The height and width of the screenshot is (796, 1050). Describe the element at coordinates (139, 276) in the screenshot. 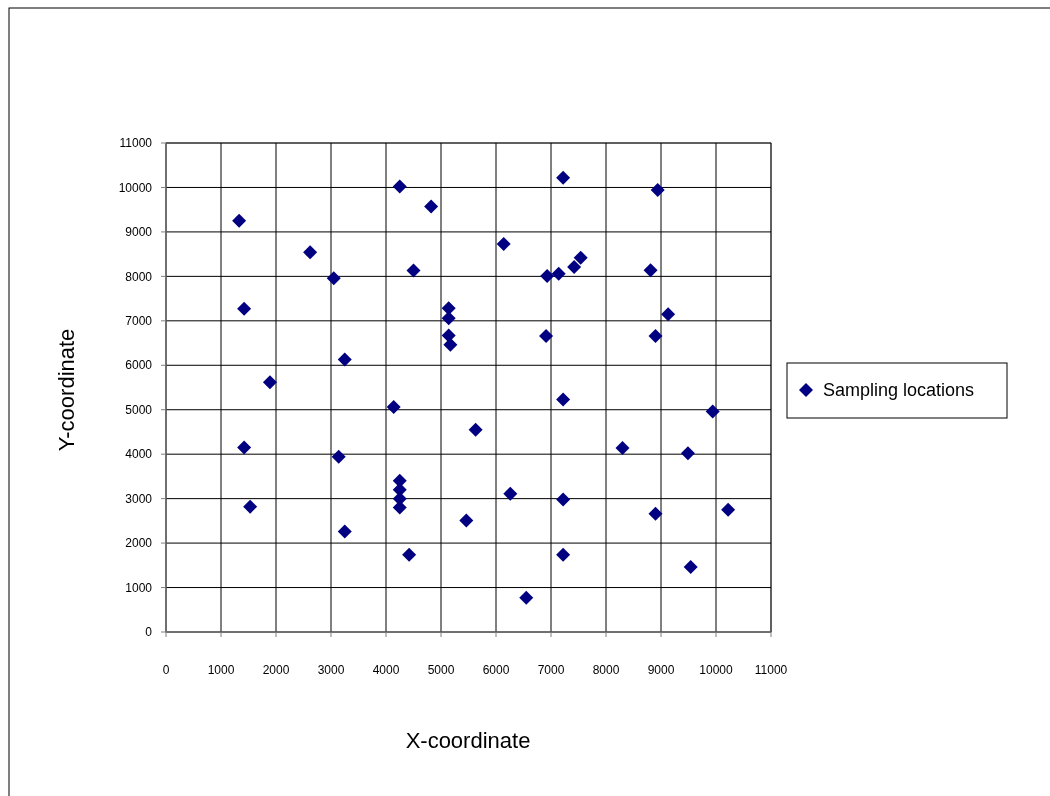

I see `y-tick-label: 8000` at that location.